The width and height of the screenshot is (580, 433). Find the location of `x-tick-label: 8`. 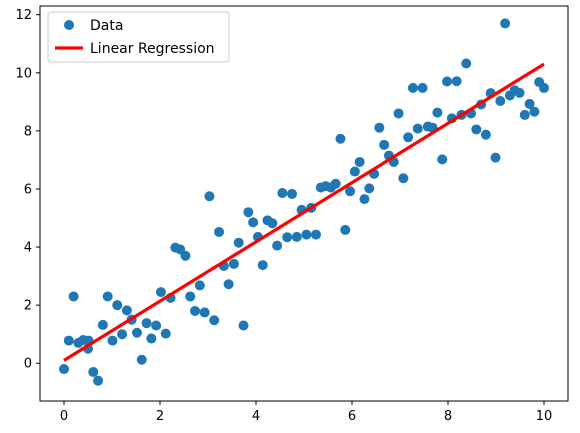

x-tick-label: 8 is located at coordinates (448, 416).